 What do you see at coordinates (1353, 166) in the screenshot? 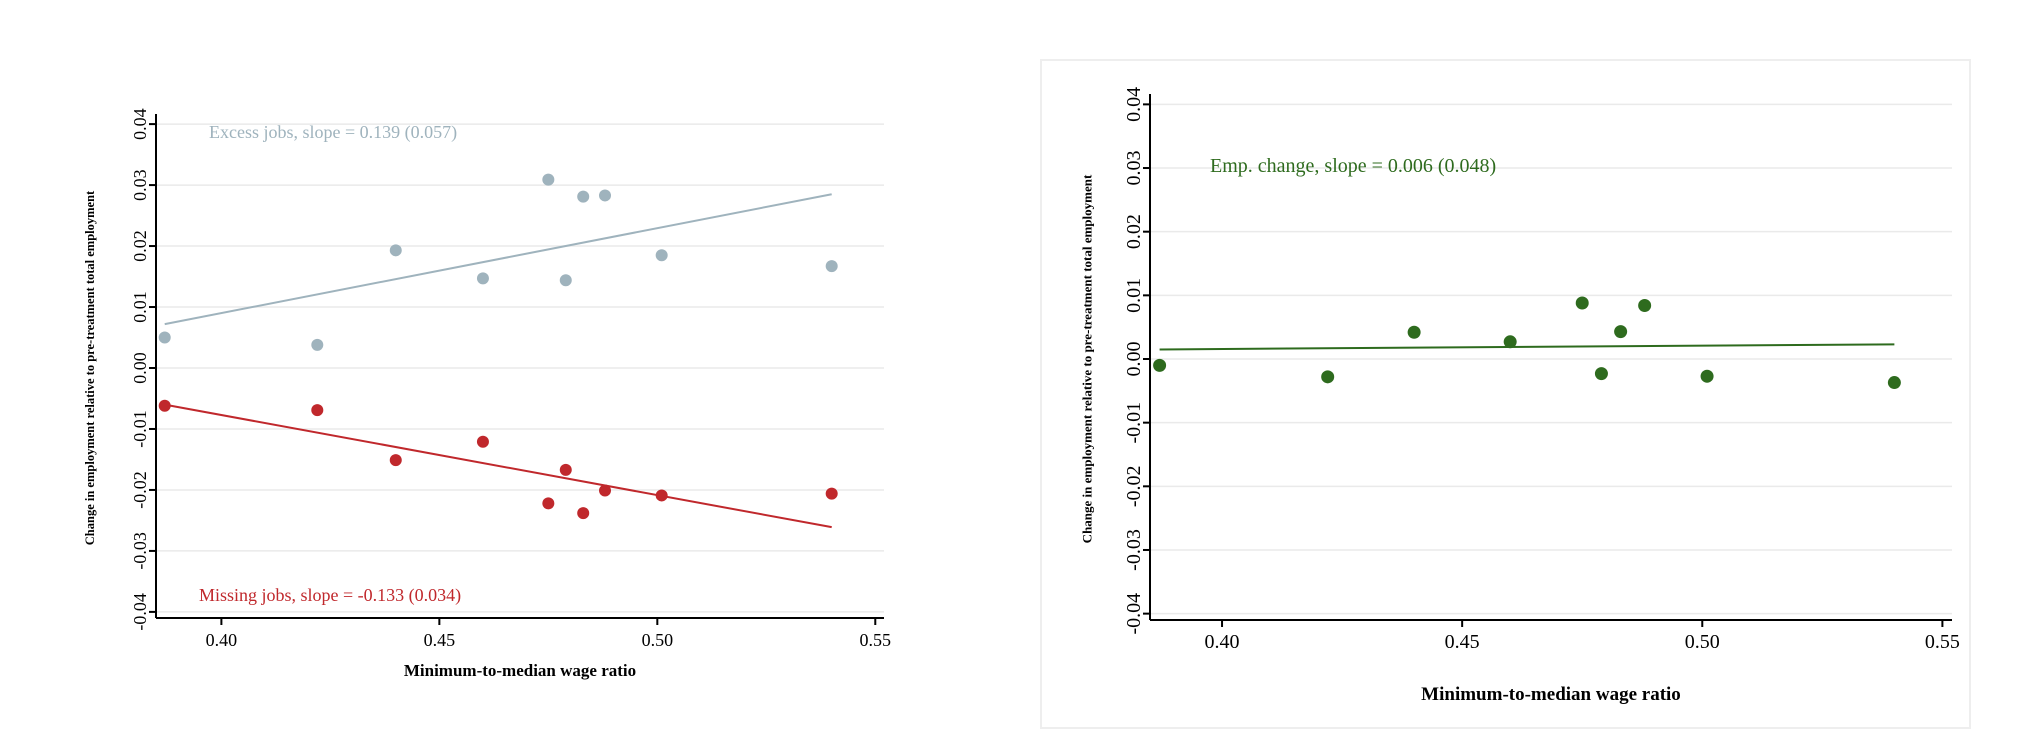
I see `series-annotation-0: Emp. change, slope = 0.006 (0.048)` at bounding box center [1353, 166].